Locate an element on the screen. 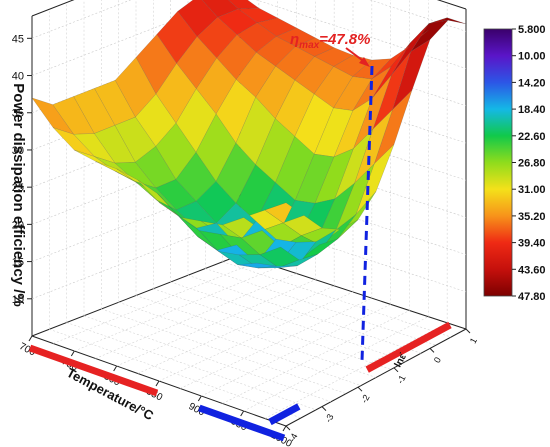 This screenshot has width=550, height=447. max-label-value: =47.8% is located at coordinates (344, 39).